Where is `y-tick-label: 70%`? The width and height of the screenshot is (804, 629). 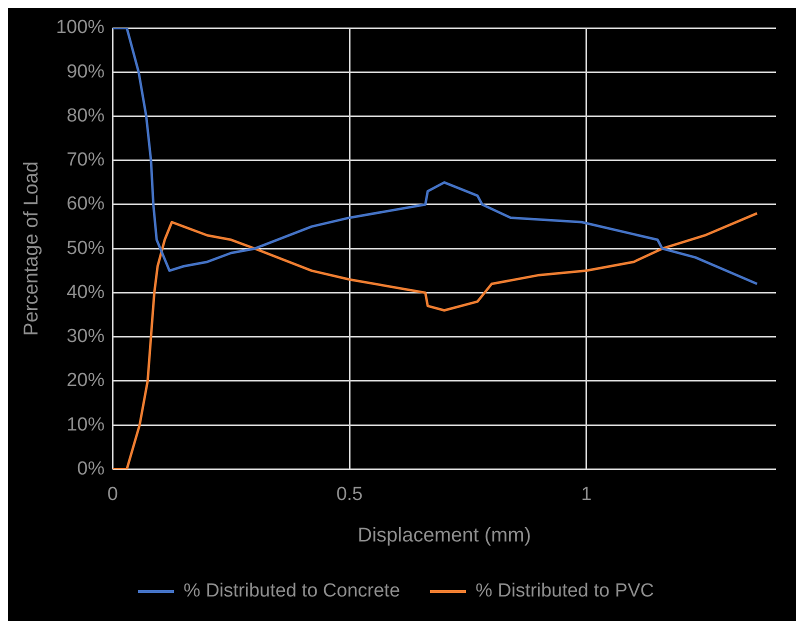 y-tick-label: 70% is located at coordinates (85, 160).